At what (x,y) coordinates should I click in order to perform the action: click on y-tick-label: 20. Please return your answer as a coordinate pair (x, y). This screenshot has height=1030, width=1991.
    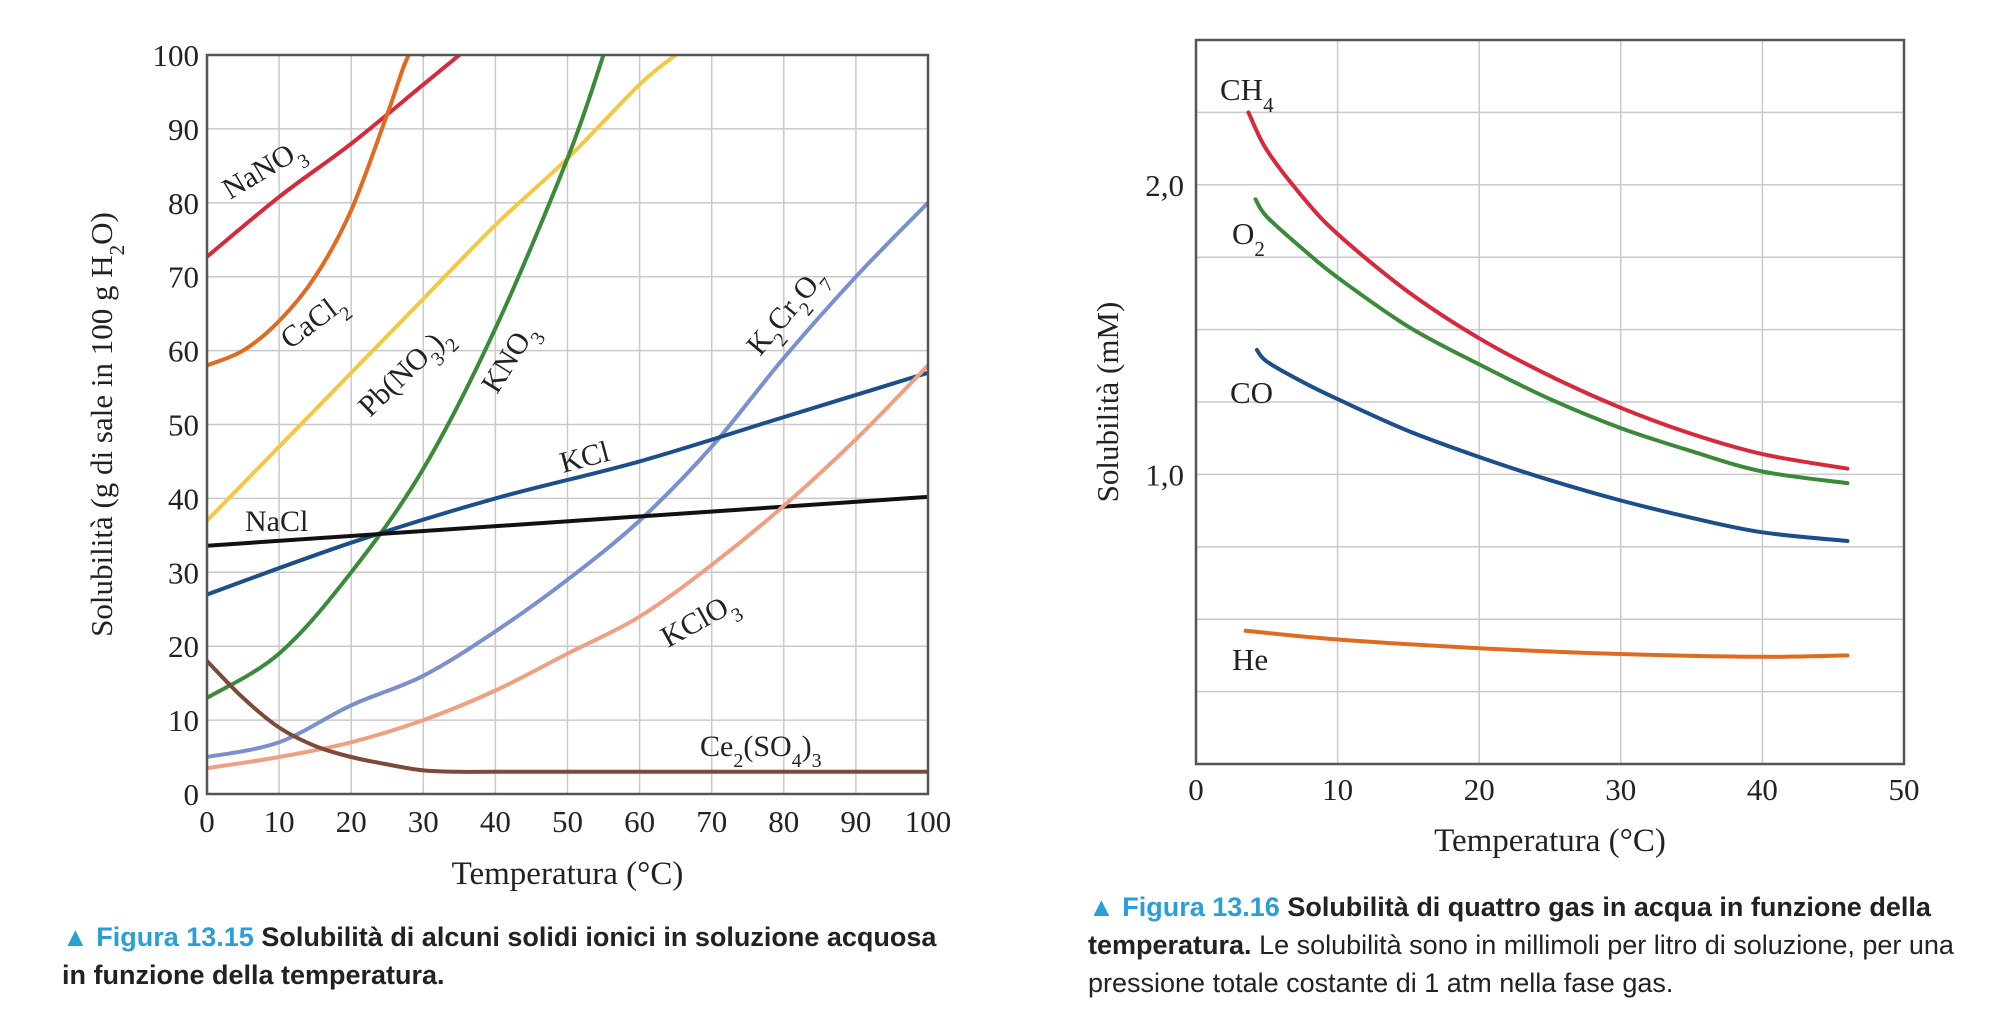
    Looking at the image, I should click on (183, 646).